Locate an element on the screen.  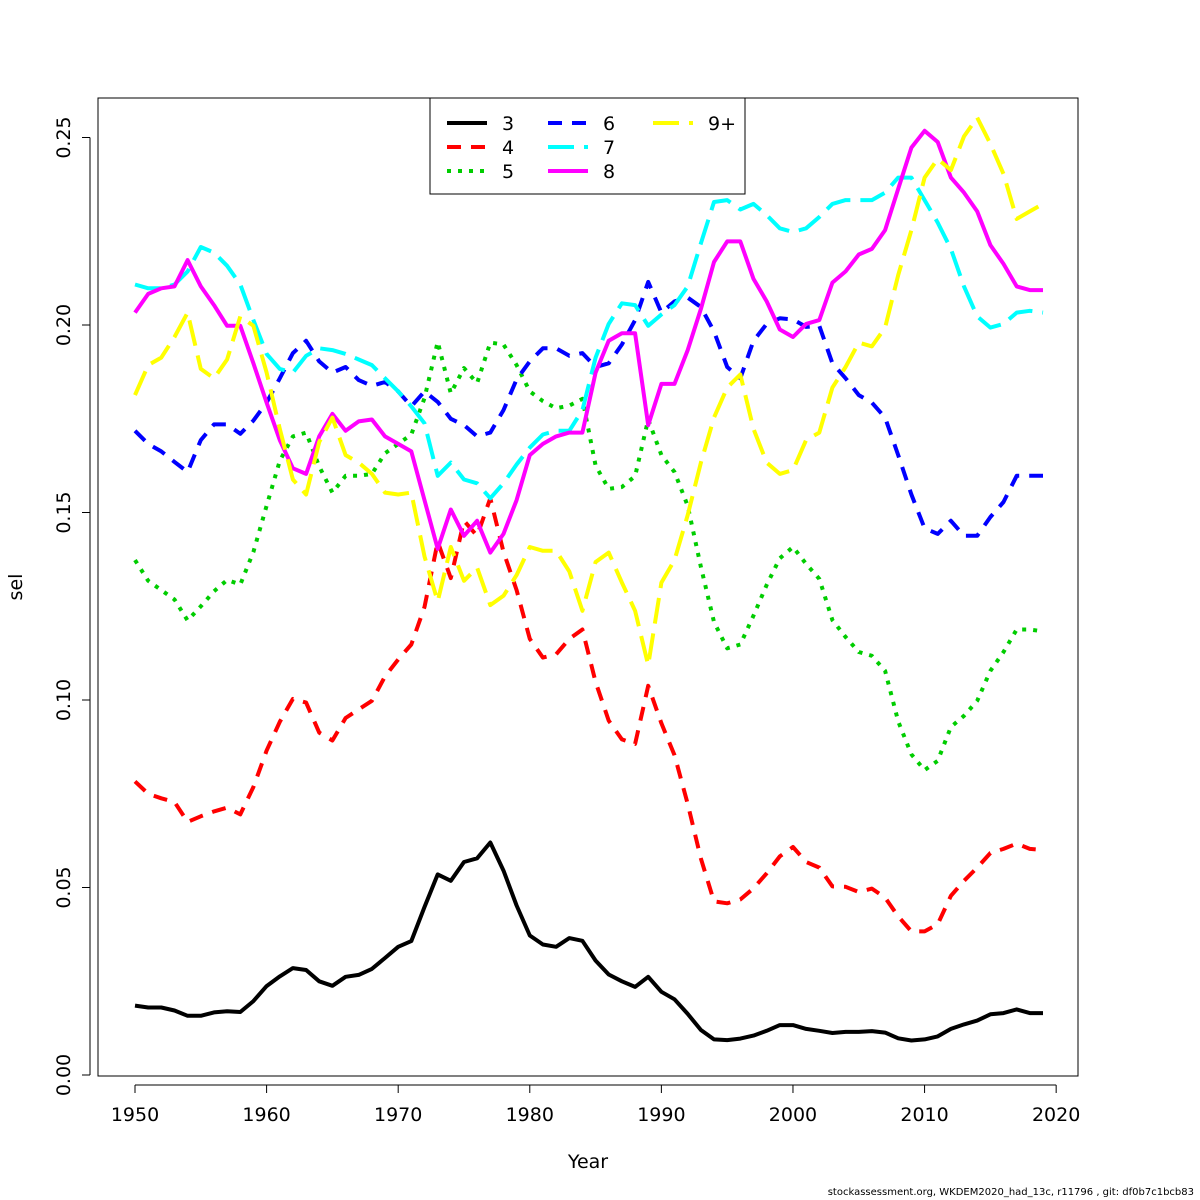
x-tick-label: 1970 is located at coordinates (398, 1115).